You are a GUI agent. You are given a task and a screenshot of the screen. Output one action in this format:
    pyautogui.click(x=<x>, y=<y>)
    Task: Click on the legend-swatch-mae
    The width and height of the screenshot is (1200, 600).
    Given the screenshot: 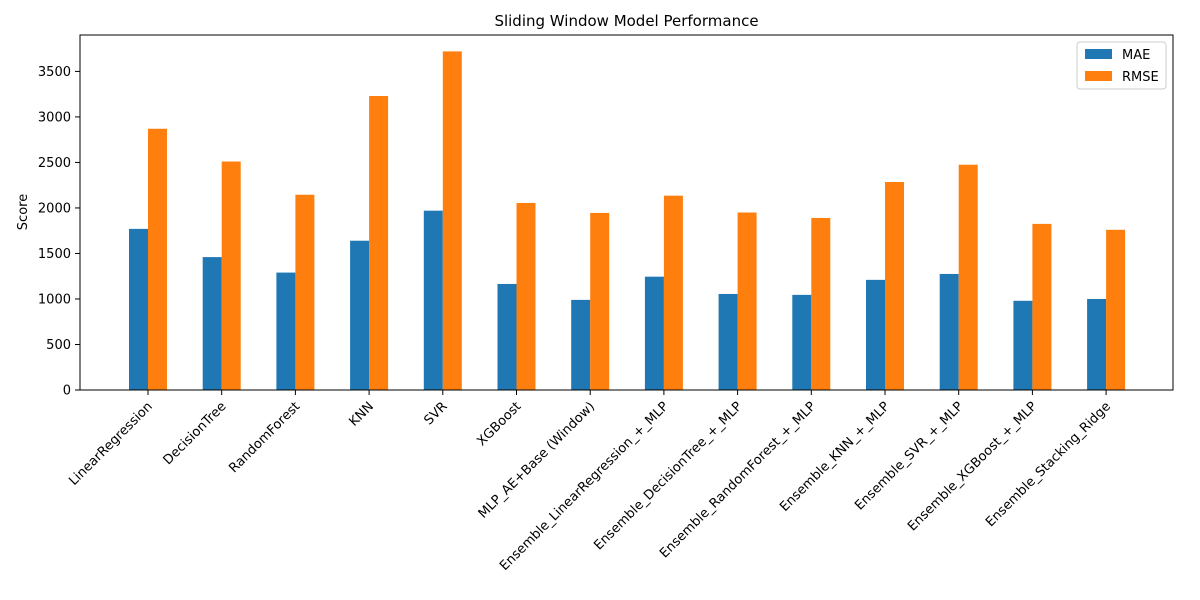 What is the action you would take?
    pyautogui.click(x=1098, y=54)
    